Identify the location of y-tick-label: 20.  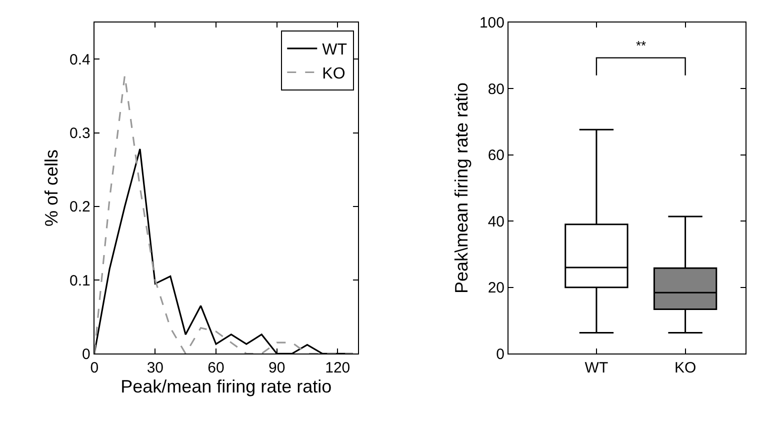
(496, 288).